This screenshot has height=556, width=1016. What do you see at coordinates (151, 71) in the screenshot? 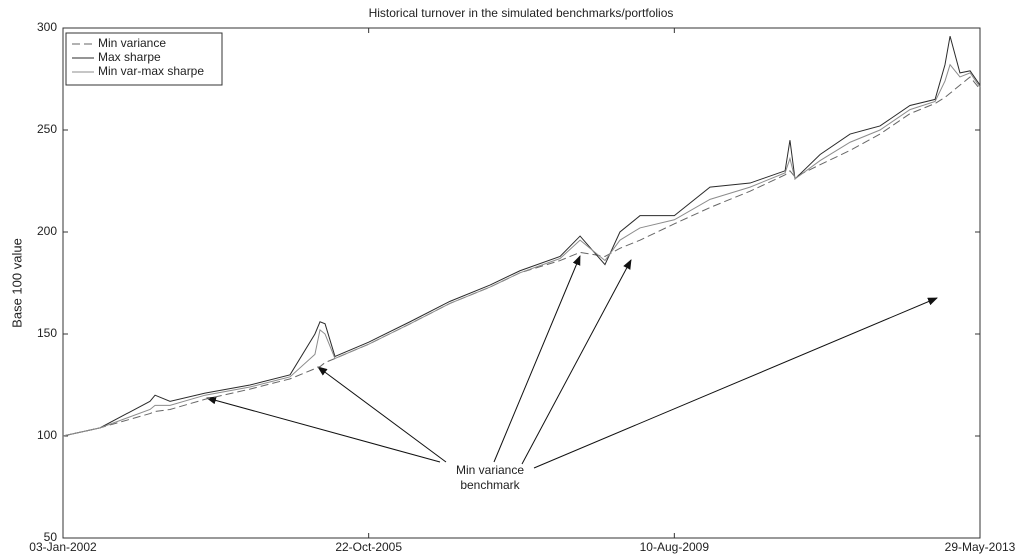
I see `legend-label: Min var-max sharpe` at bounding box center [151, 71].